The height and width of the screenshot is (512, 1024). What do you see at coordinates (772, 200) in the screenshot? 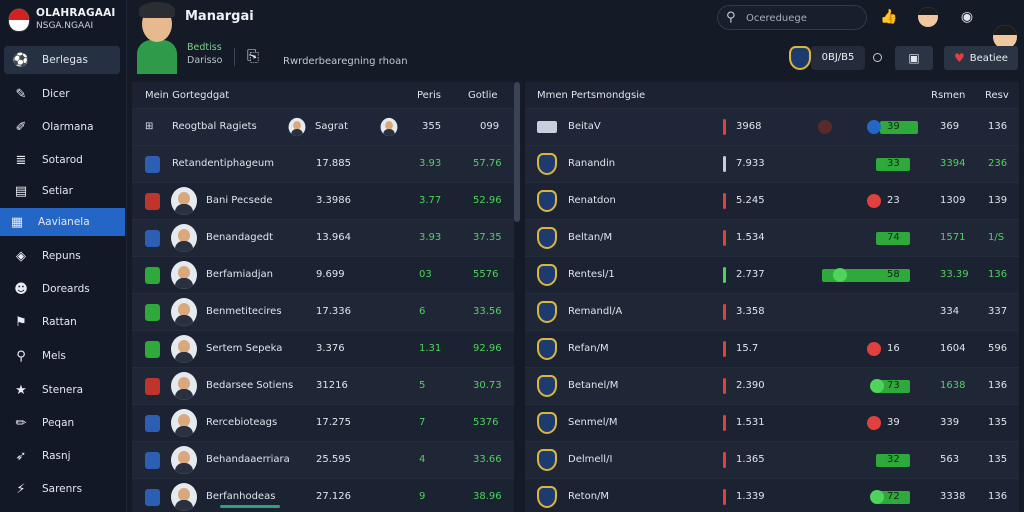
I see `table-row: Renatdon 5.245 23 1309 139` at bounding box center [772, 200].